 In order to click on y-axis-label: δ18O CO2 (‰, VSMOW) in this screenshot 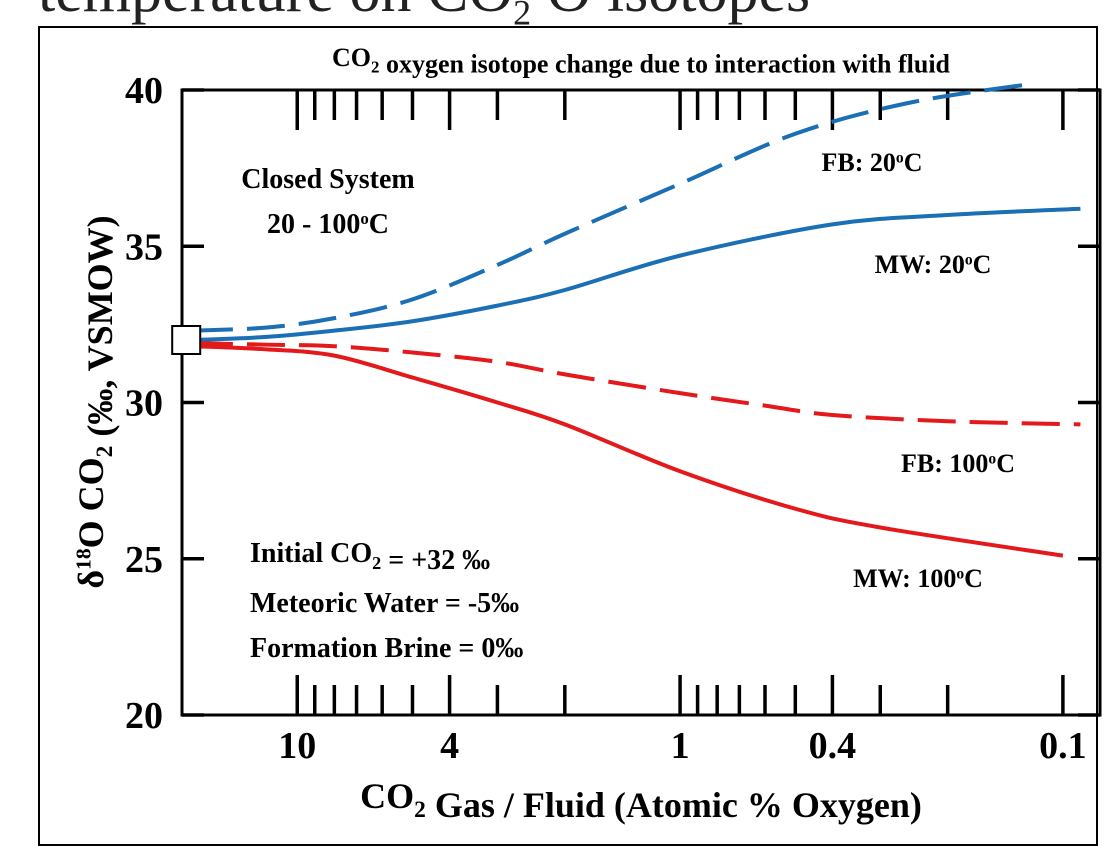, I will do `click(95, 401)`.